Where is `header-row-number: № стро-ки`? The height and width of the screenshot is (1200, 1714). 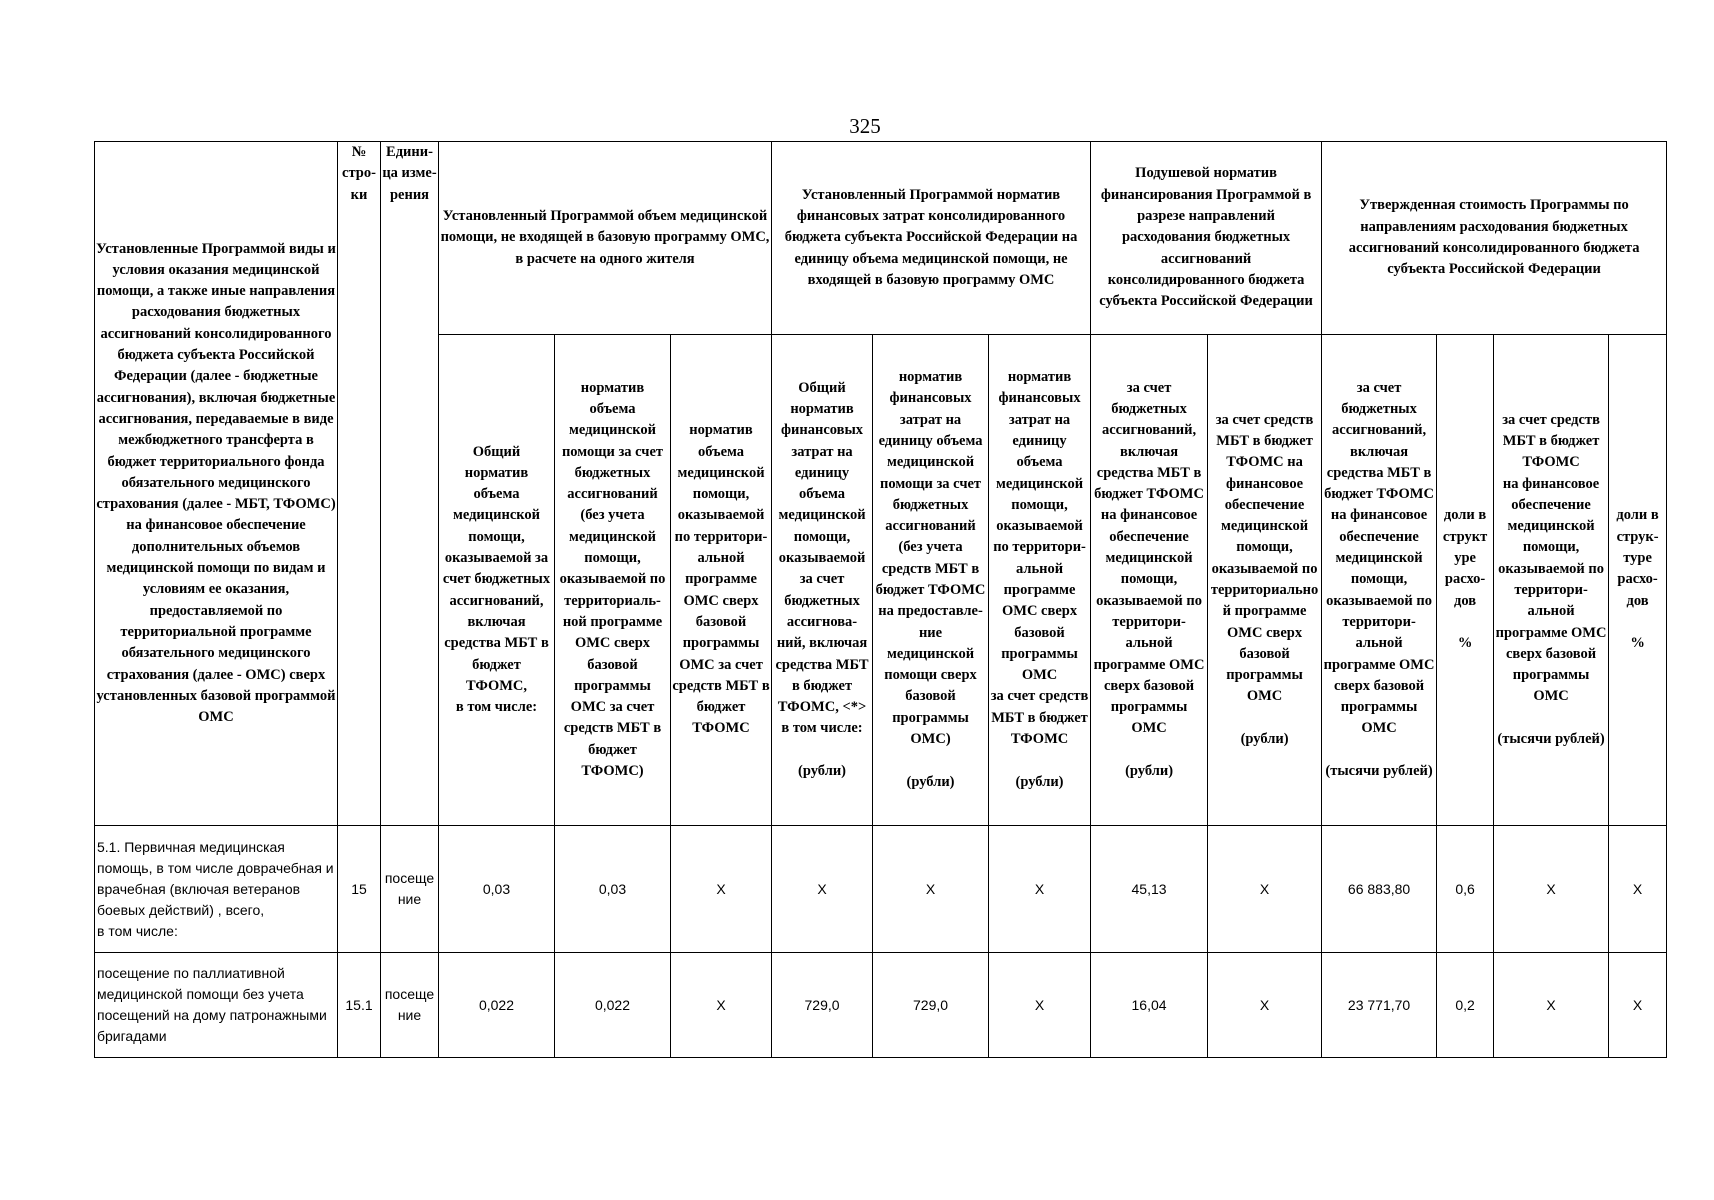 header-row-number: № стро-ки is located at coordinates (359, 483).